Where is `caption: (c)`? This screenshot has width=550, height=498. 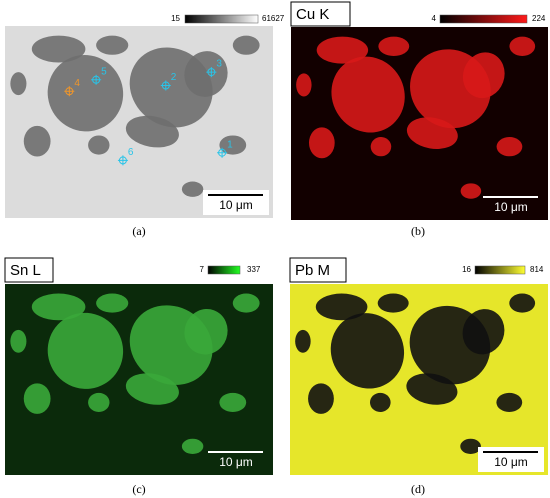
caption: (c) is located at coordinates (138, 489).